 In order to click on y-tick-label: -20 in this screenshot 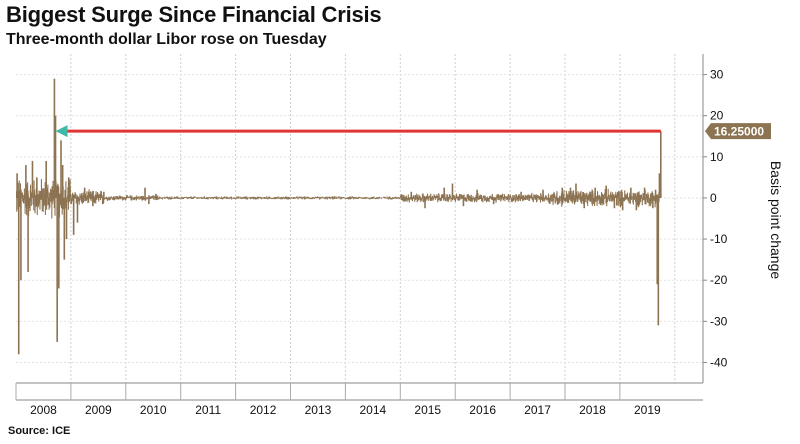, I will do `click(719, 280)`.